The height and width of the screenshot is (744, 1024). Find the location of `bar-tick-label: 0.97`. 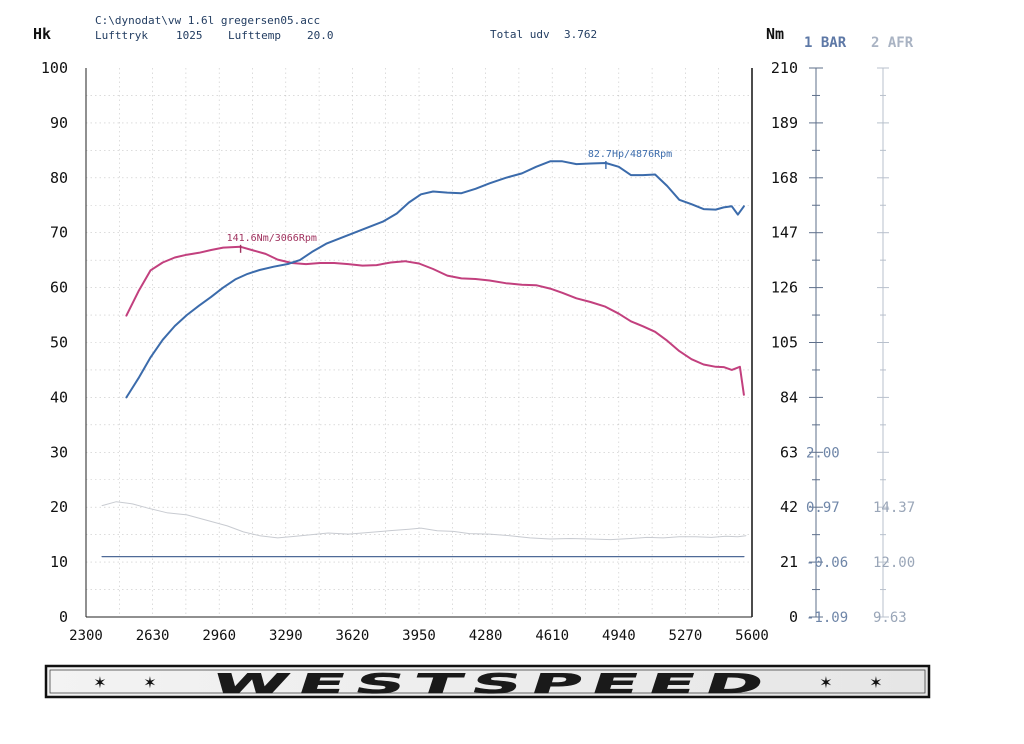

bar-tick-label: 0.97 is located at coordinates (823, 508).